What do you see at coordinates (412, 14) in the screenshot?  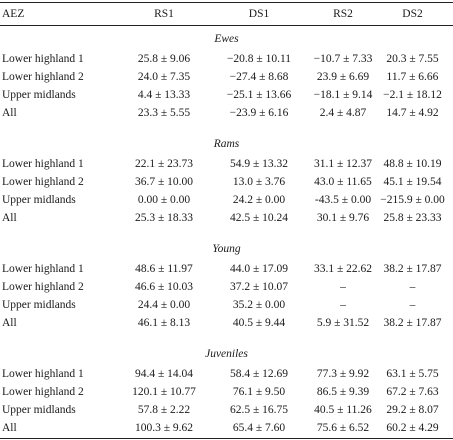 I see `header-ds2: DS2` at bounding box center [412, 14].